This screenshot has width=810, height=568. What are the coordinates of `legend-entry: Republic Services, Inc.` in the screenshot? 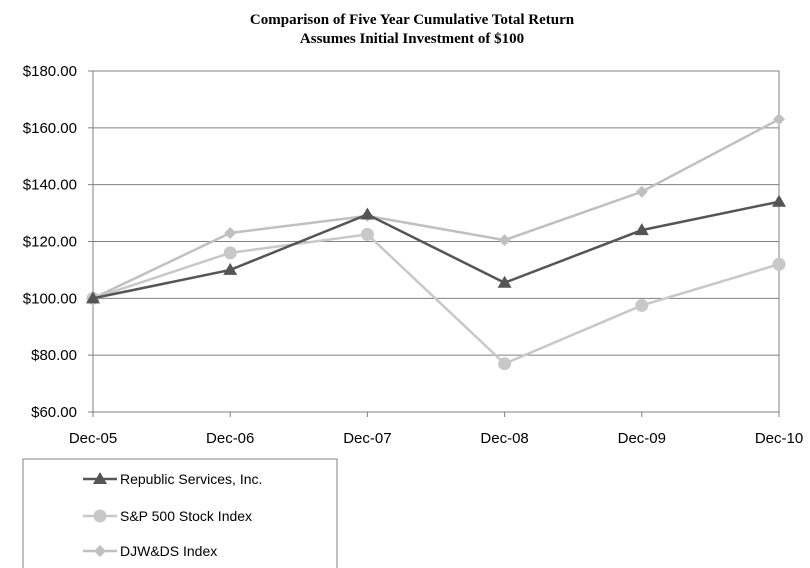 It's located at (172, 479).